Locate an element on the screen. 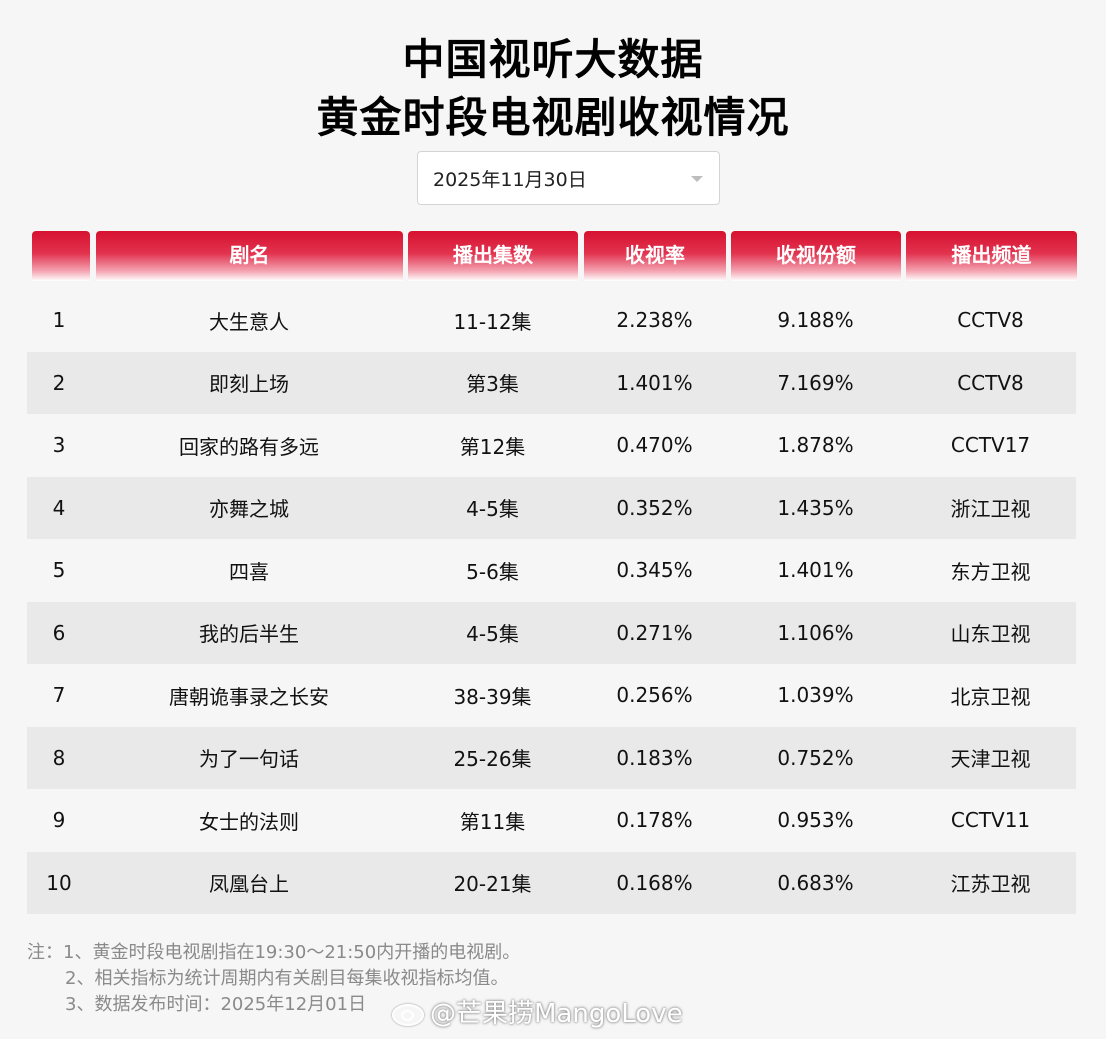 The height and width of the screenshot is (1039, 1106). cell-channel: 山东卫视 is located at coordinates (990, 634).